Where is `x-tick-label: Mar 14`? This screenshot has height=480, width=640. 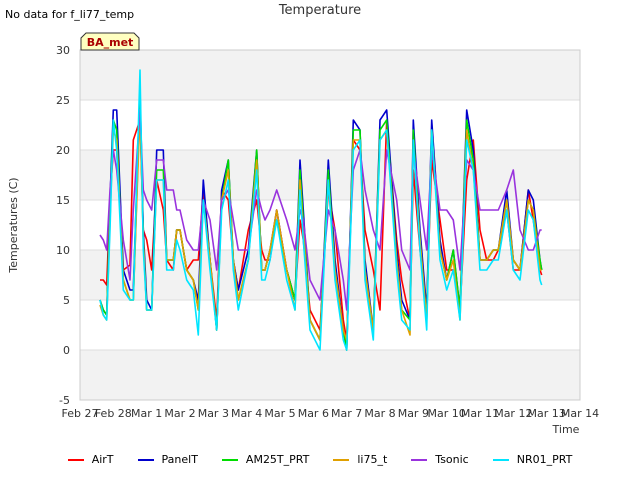
x-tick-label: Mar 14 is located at coordinates (580, 413).